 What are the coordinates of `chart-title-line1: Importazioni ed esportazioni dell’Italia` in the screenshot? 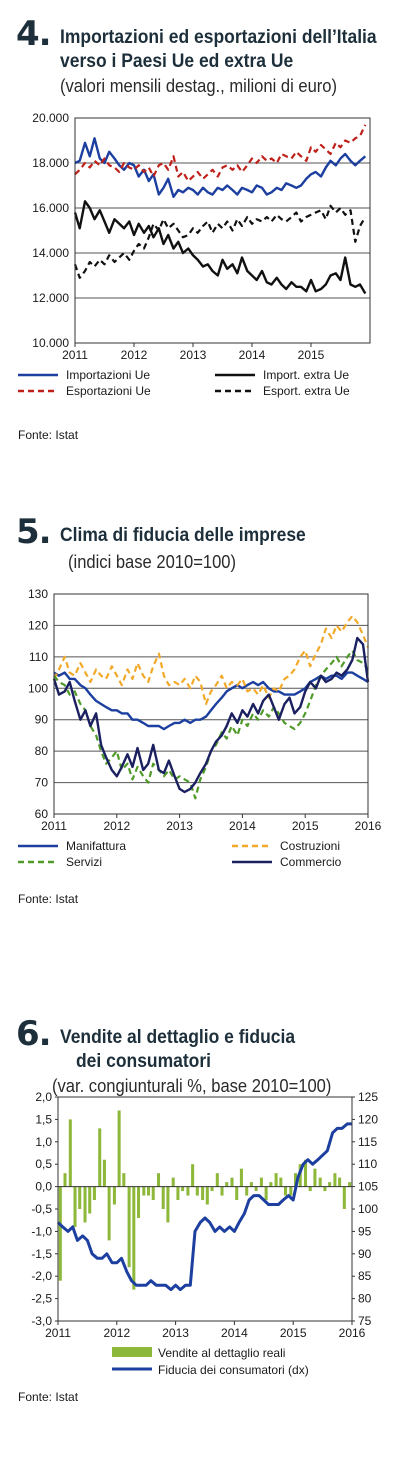 It's located at (218, 37).